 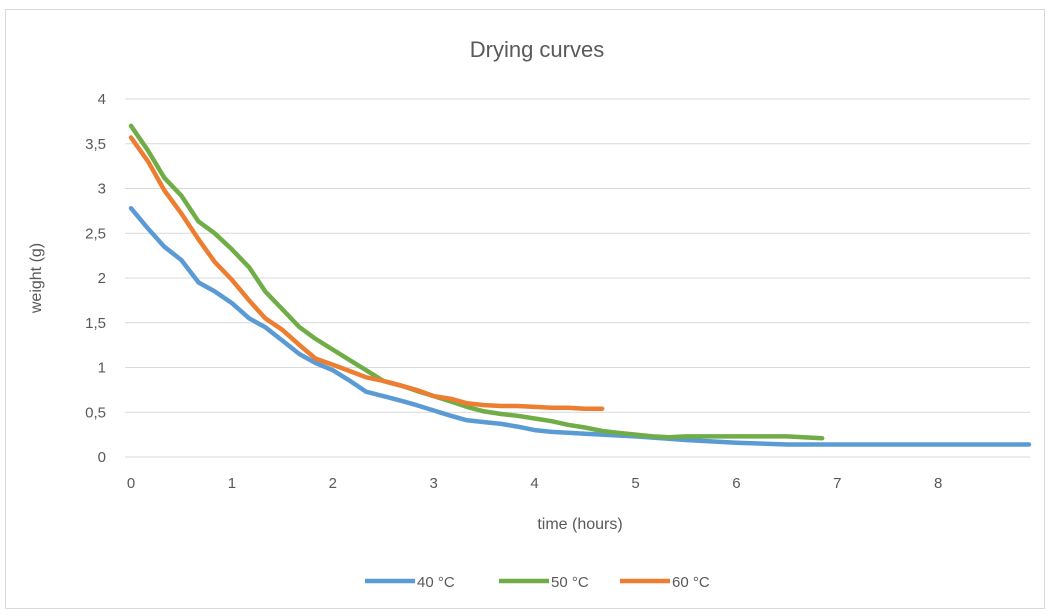 I want to click on legend-label-1: 40 °C, so click(x=436, y=582).